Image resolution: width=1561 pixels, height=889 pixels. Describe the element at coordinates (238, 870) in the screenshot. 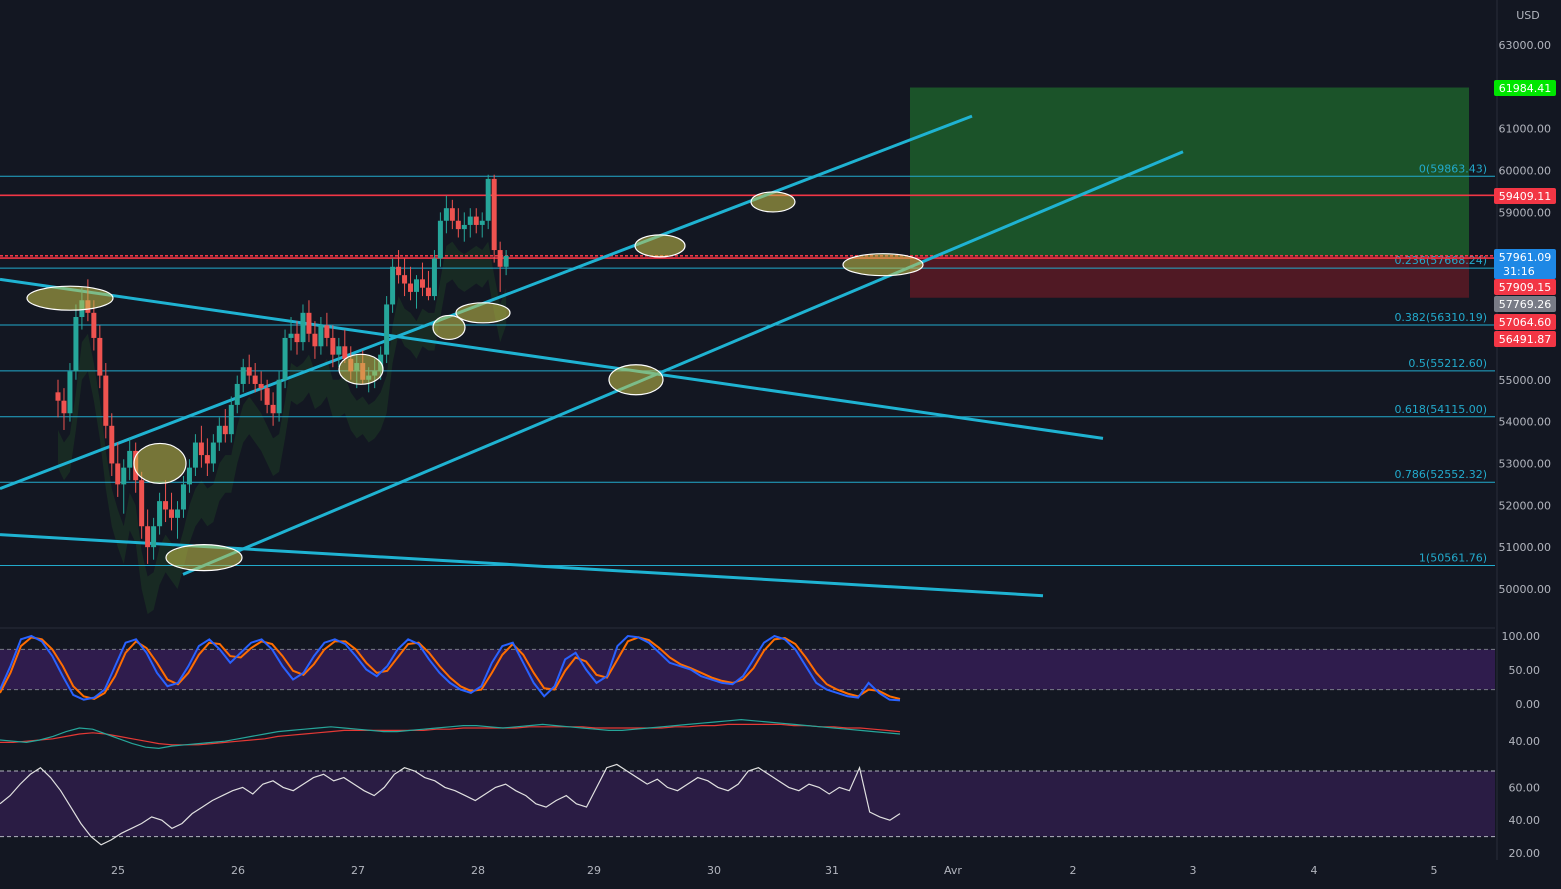

I see `date-tick-label: 26` at that location.